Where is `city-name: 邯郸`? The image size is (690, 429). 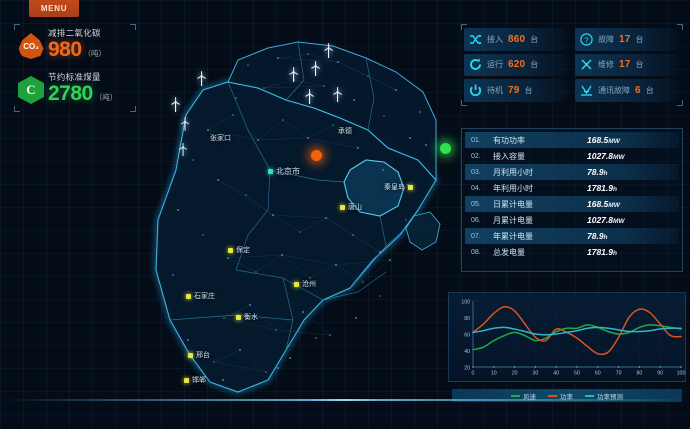
city-name: 邯郸 is located at coordinates (199, 380).